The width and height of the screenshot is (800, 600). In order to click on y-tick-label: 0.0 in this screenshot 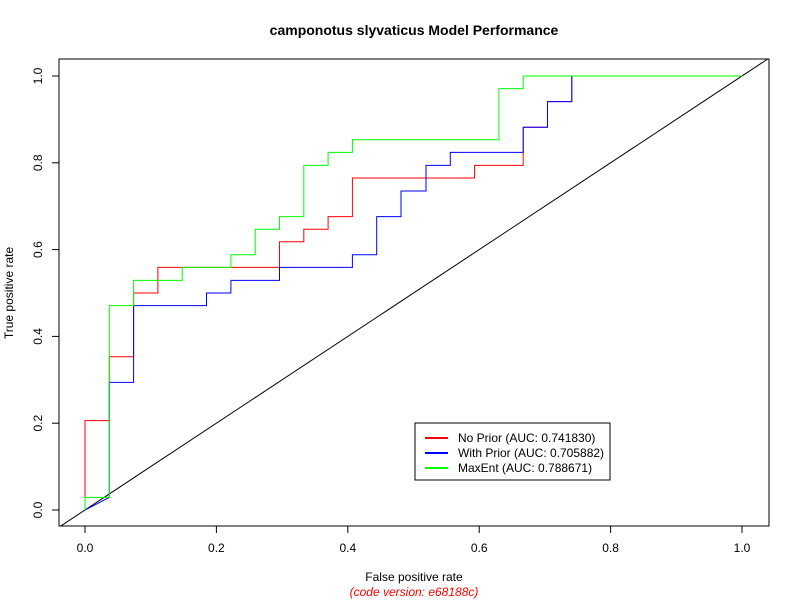, I will do `click(38, 509)`.